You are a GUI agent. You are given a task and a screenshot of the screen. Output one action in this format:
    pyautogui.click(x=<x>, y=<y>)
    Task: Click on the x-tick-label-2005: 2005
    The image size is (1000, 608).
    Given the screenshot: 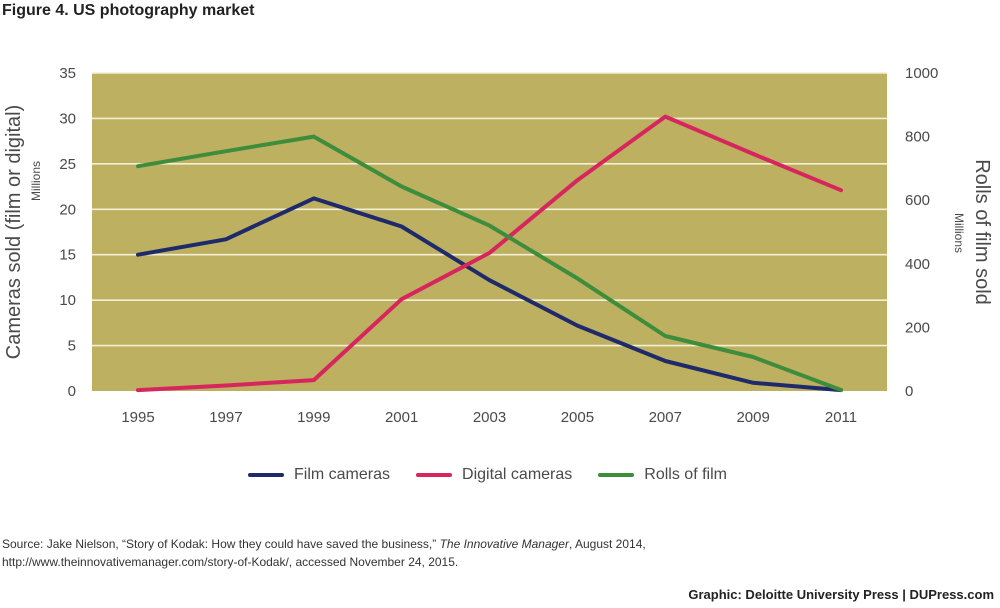 What is the action you would take?
    pyautogui.click(x=577, y=417)
    